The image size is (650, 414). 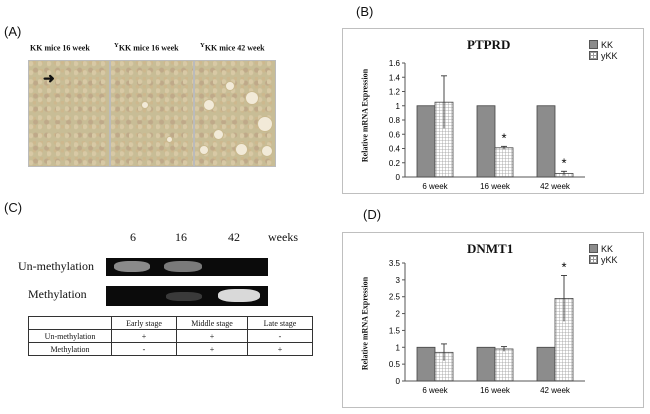 What do you see at coordinates (49, 79) in the screenshot?
I see `arrow-icon: ➜` at bounding box center [49, 79].